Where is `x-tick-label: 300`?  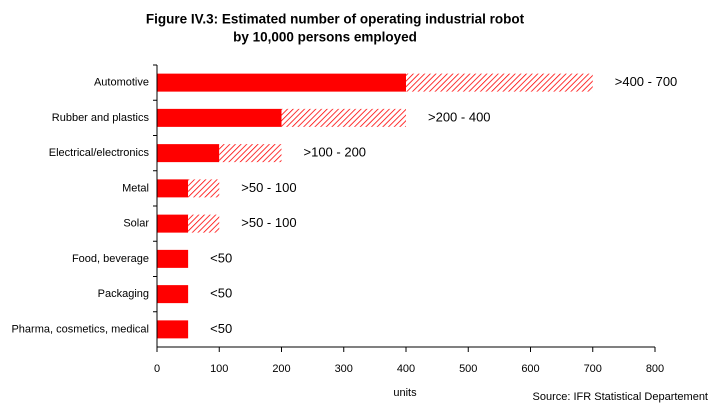 x-tick-label: 300 is located at coordinates (344, 369).